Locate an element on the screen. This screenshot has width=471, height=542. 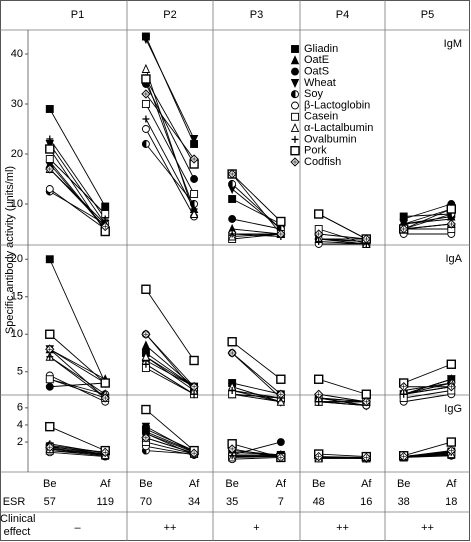
y-tick-label: 30 is located at coordinates (17, 104).